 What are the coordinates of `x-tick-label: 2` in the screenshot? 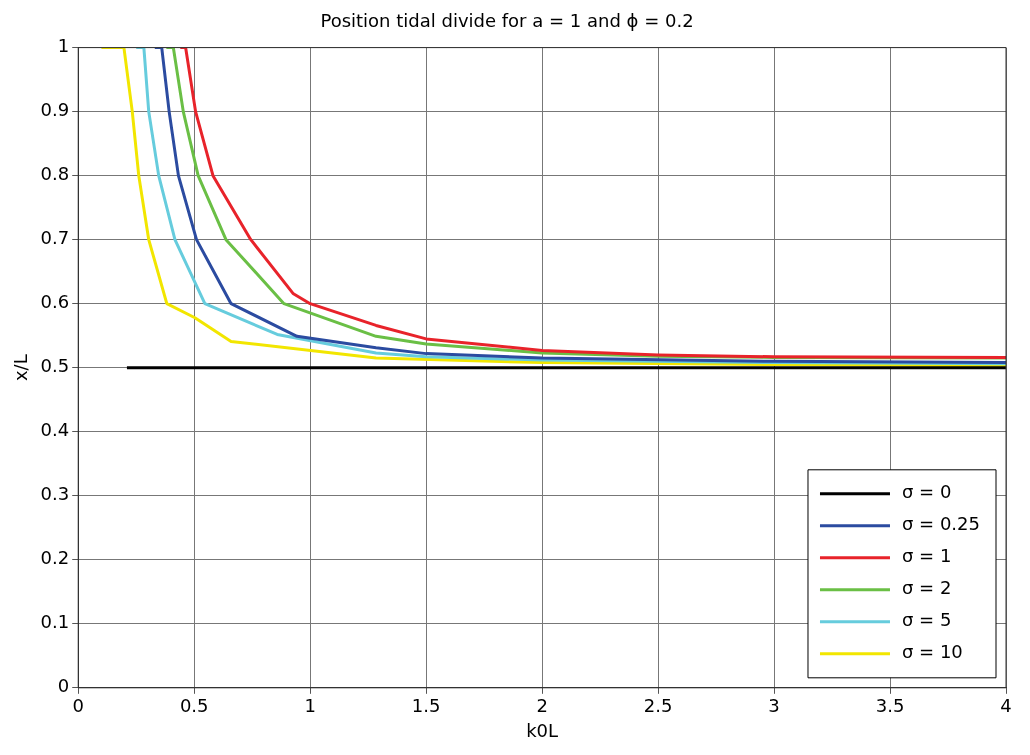 It's located at (542, 706).